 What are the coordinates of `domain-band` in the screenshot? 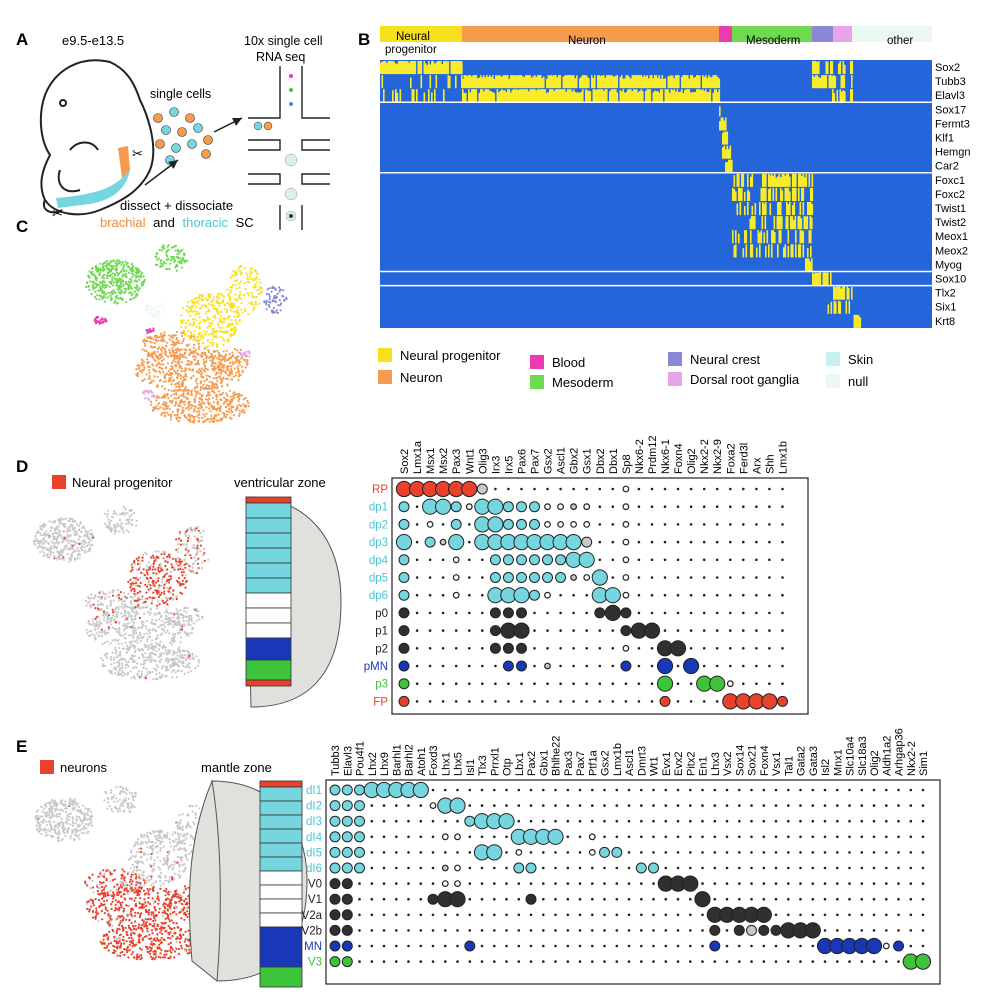 It's located at (268, 683).